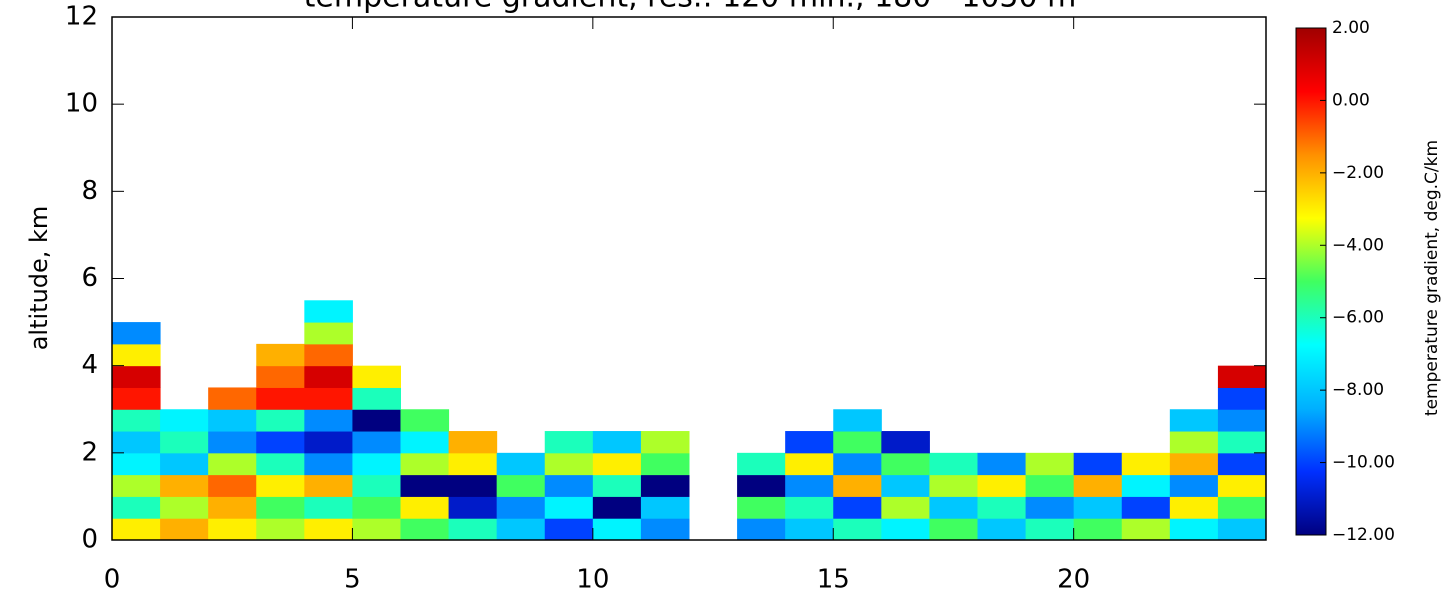 This screenshot has height=596, width=1445. What do you see at coordinates (592, 580) in the screenshot?
I see `x-tick-label: 10` at bounding box center [592, 580].